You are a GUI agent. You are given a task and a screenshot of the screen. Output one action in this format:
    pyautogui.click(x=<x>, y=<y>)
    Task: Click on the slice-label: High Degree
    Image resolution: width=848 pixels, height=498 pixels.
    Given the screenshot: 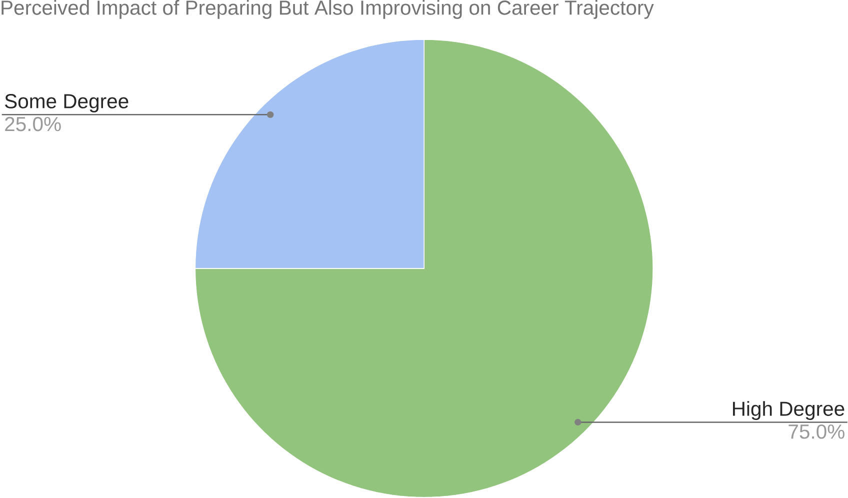 What is the action you would take?
    pyautogui.click(x=788, y=410)
    